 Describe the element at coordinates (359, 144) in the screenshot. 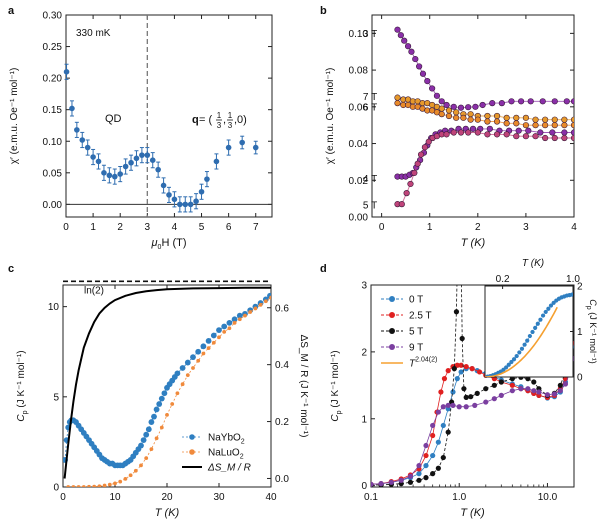

I see `panel-b-ytick-label: 0.04` at that location.